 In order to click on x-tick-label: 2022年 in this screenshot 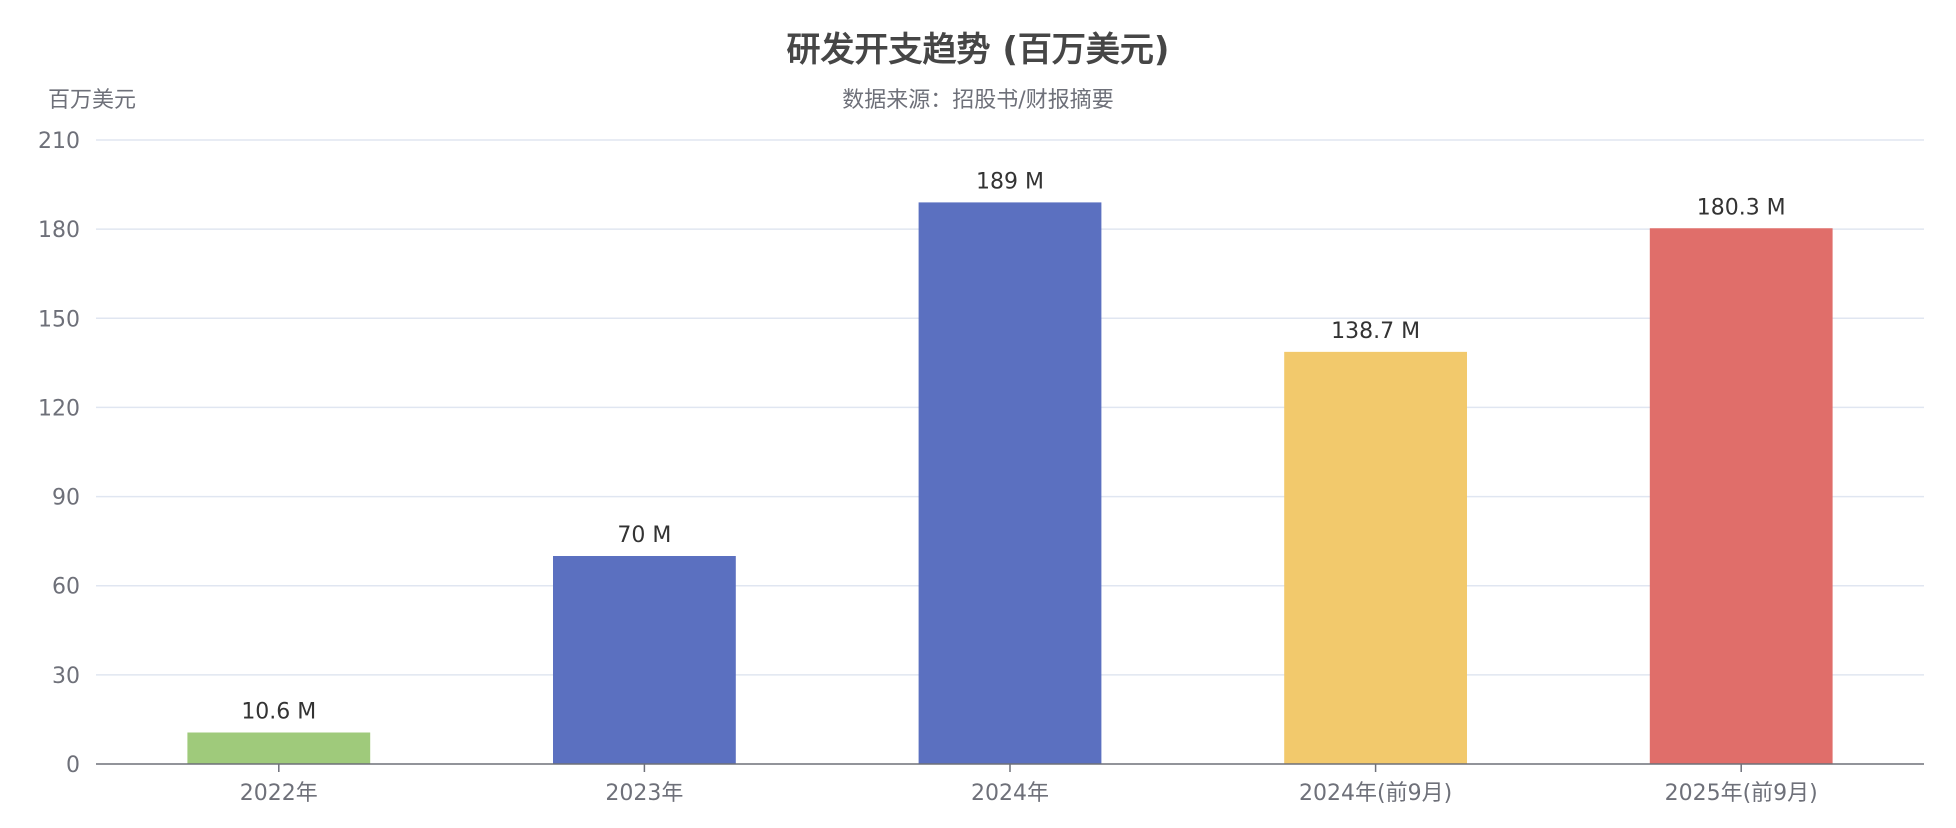, I will do `click(279, 793)`.